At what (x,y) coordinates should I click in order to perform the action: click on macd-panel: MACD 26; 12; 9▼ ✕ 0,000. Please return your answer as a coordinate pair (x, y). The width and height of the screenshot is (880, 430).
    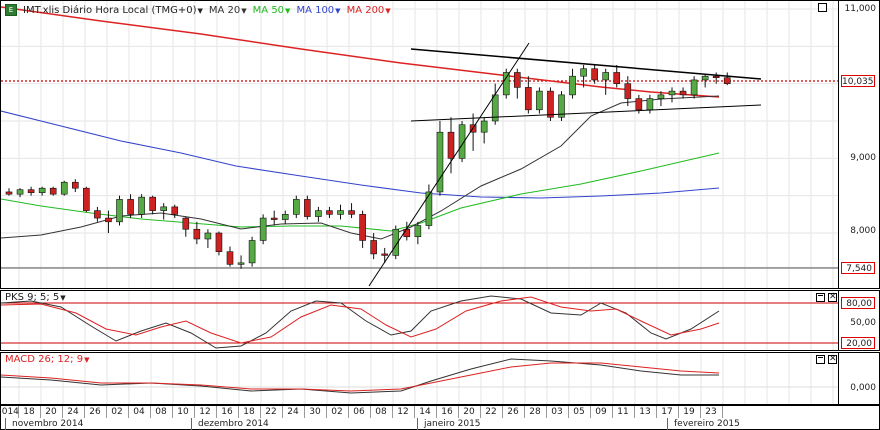
    Looking at the image, I should click on (440, 378).